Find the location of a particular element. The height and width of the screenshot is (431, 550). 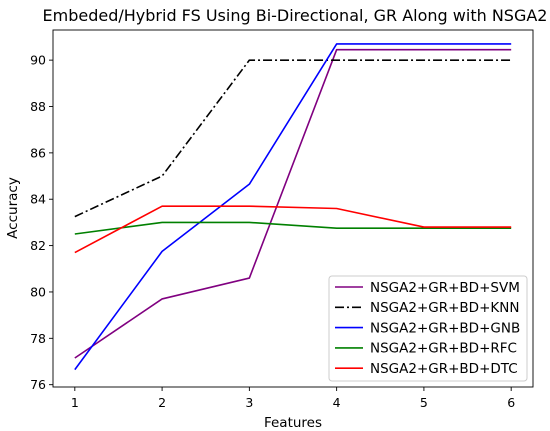

legend-entry-label: NSGA2+GR+BD+SVM is located at coordinates (445, 288).